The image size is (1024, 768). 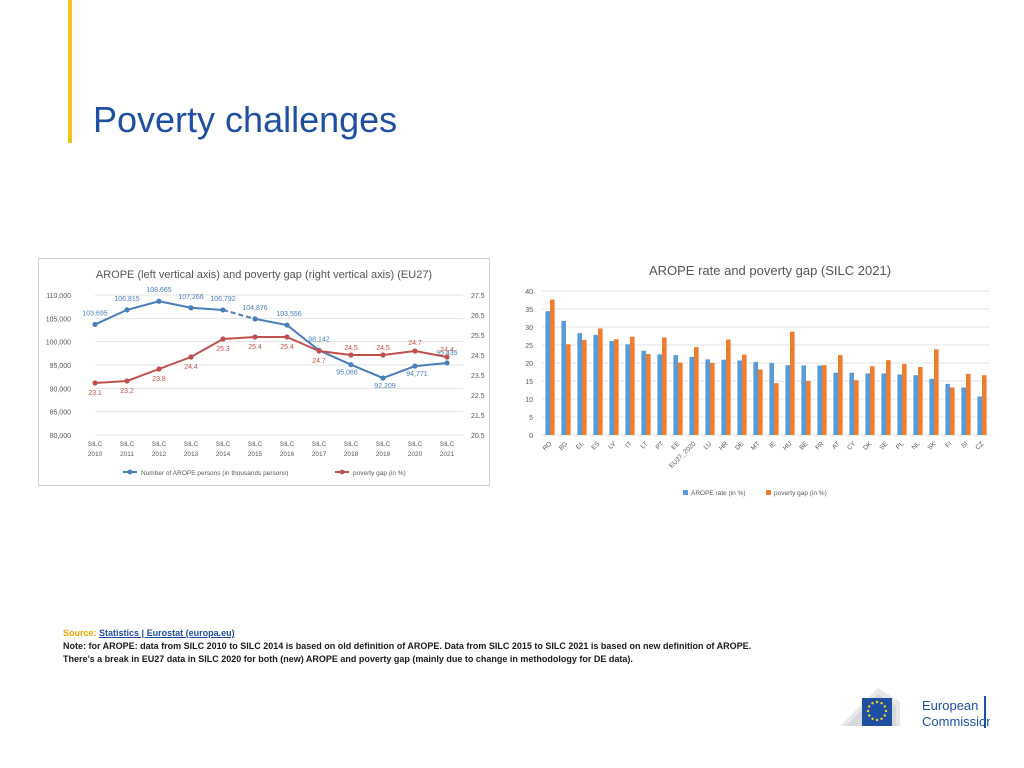 I want to click on chart1-x-tick-label: 2017, so click(x=319, y=454).